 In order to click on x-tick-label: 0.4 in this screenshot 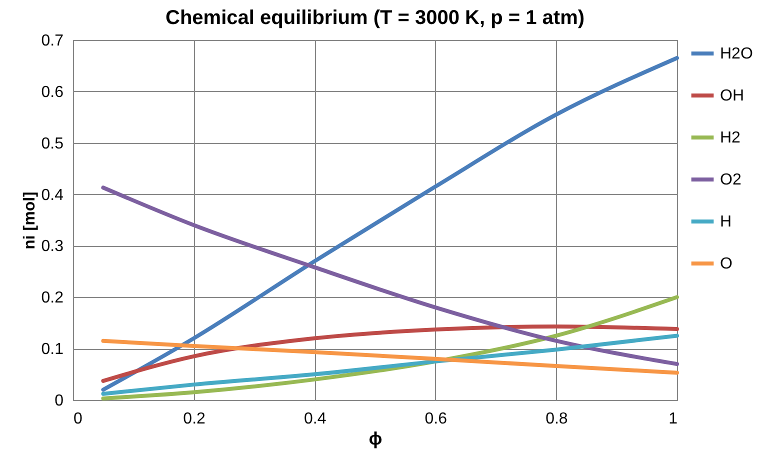, I will do `click(315, 419)`.